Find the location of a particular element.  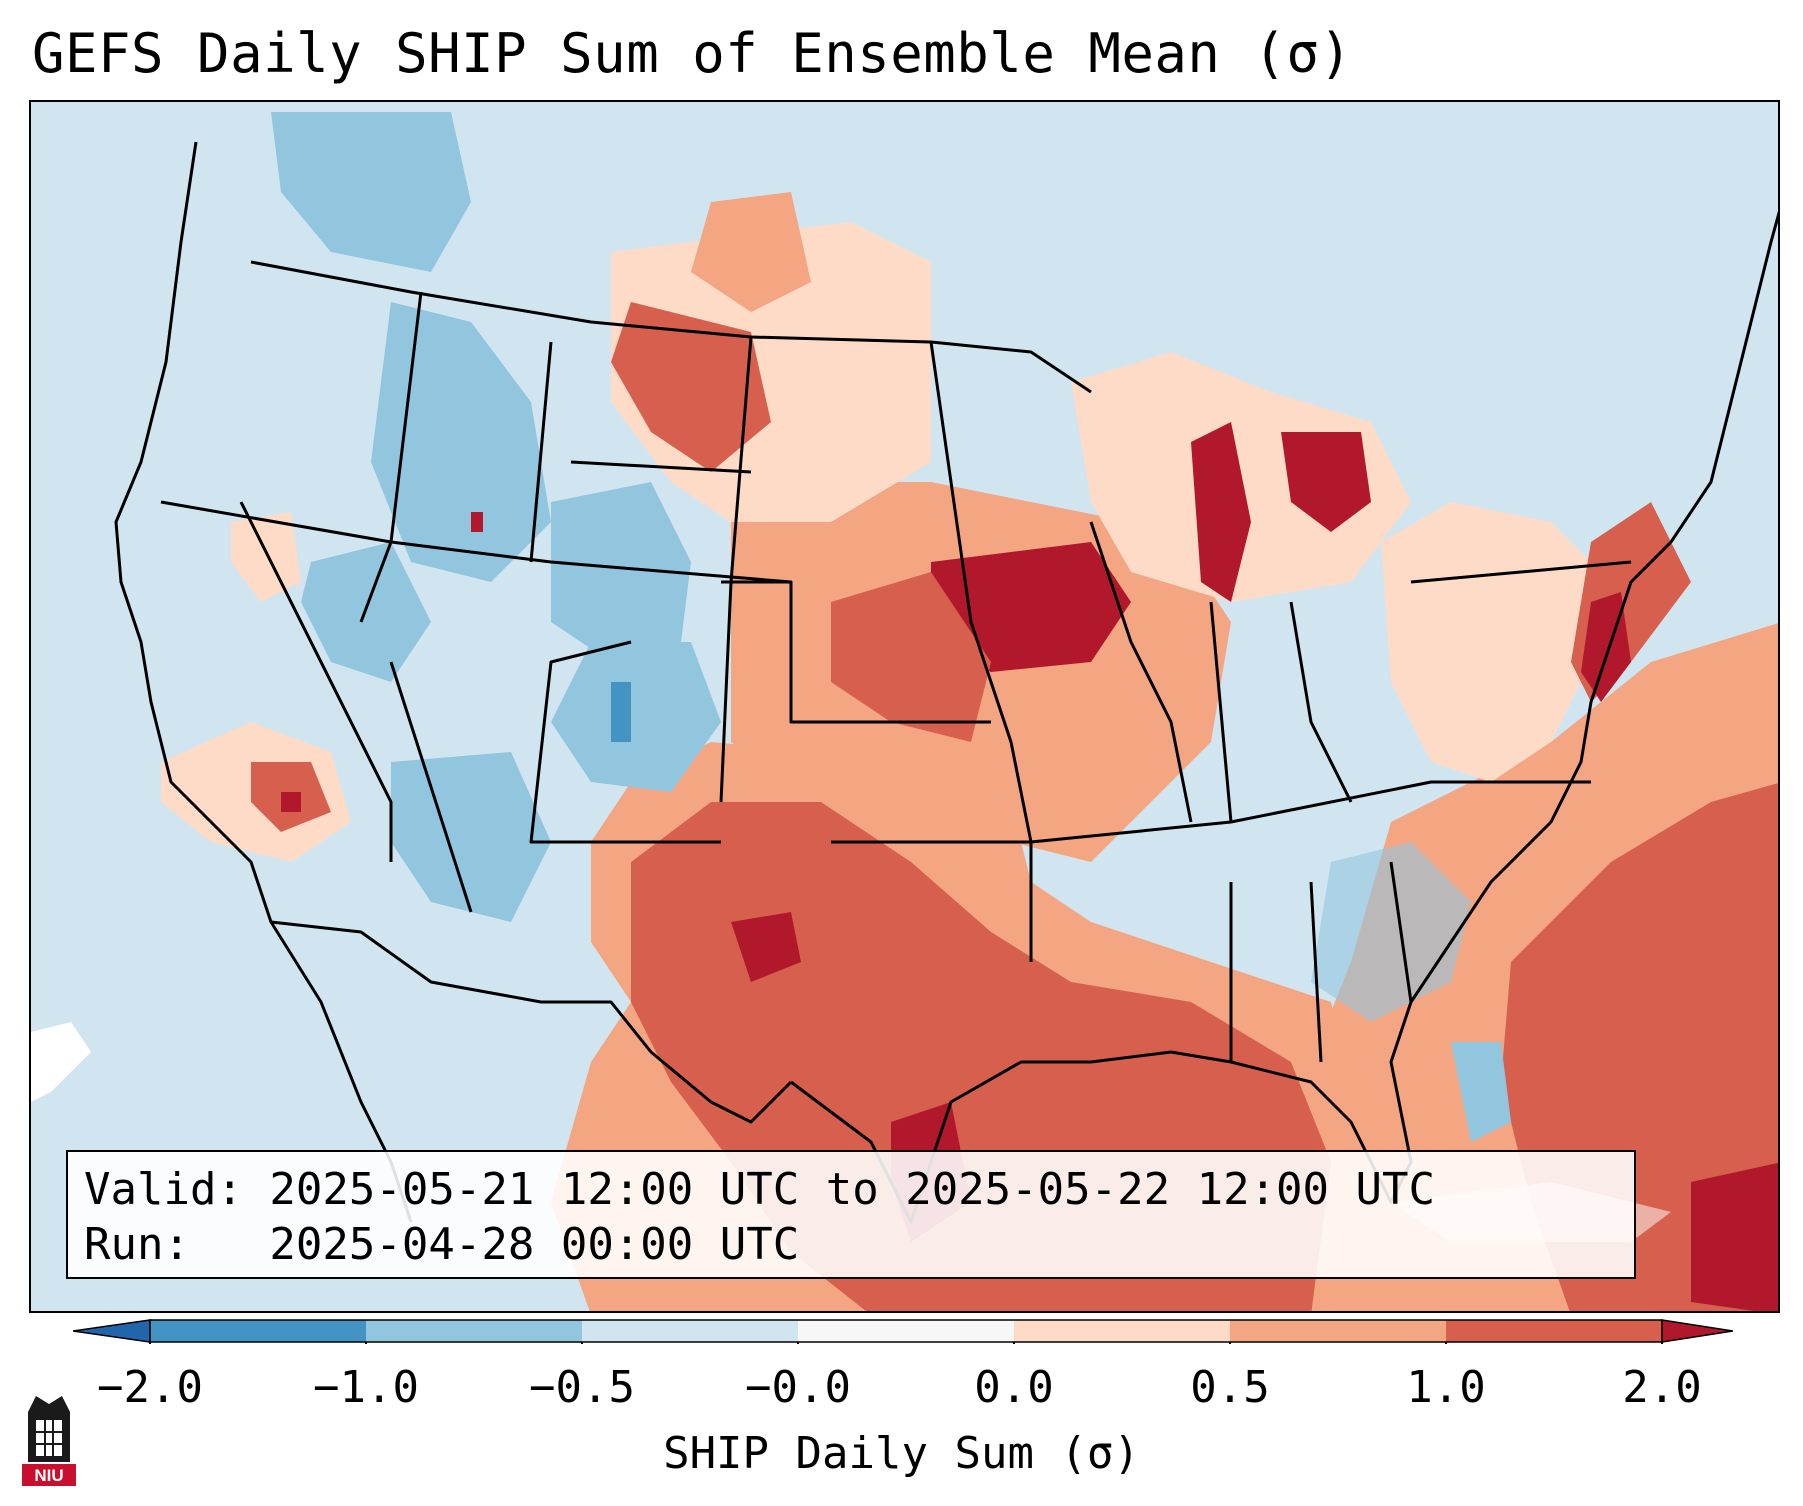

colorbar is located at coordinates (903, 1331).